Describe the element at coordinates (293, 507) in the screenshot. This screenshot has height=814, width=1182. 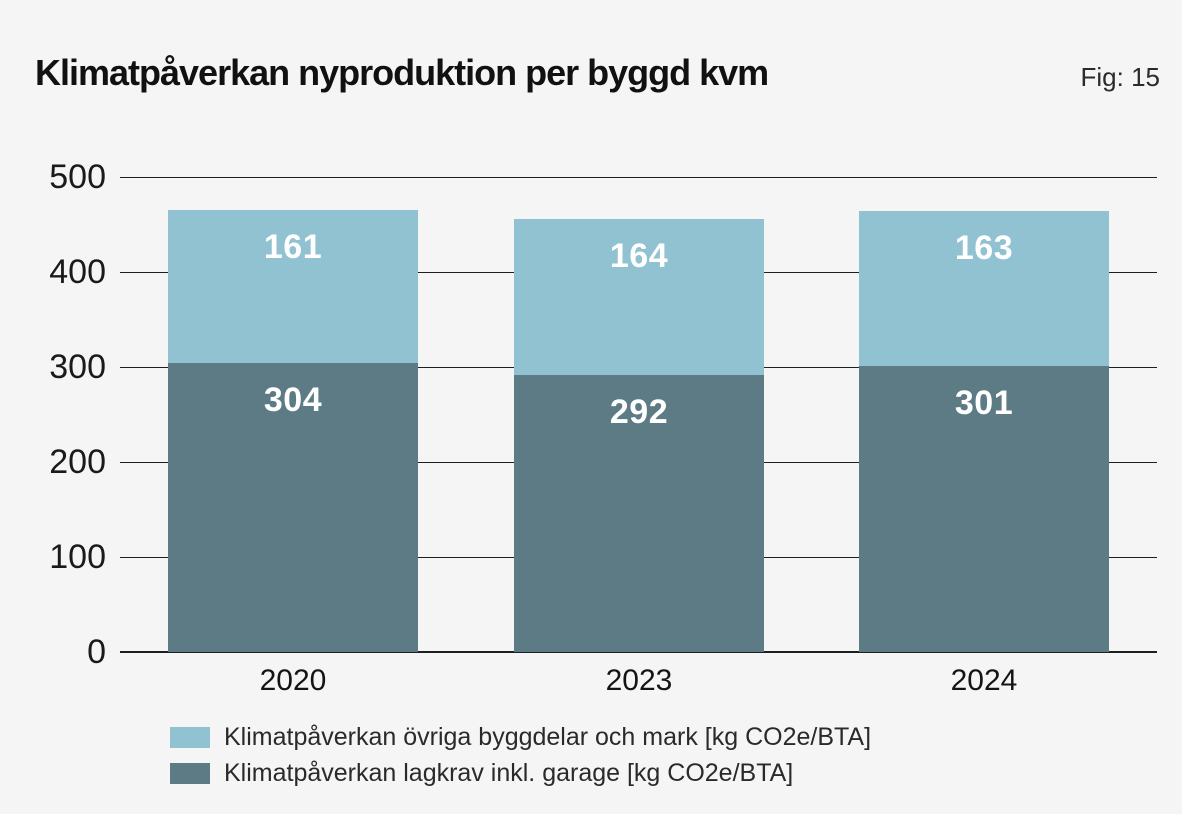
I see `bar-segment-2020-s0: 304` at that location.